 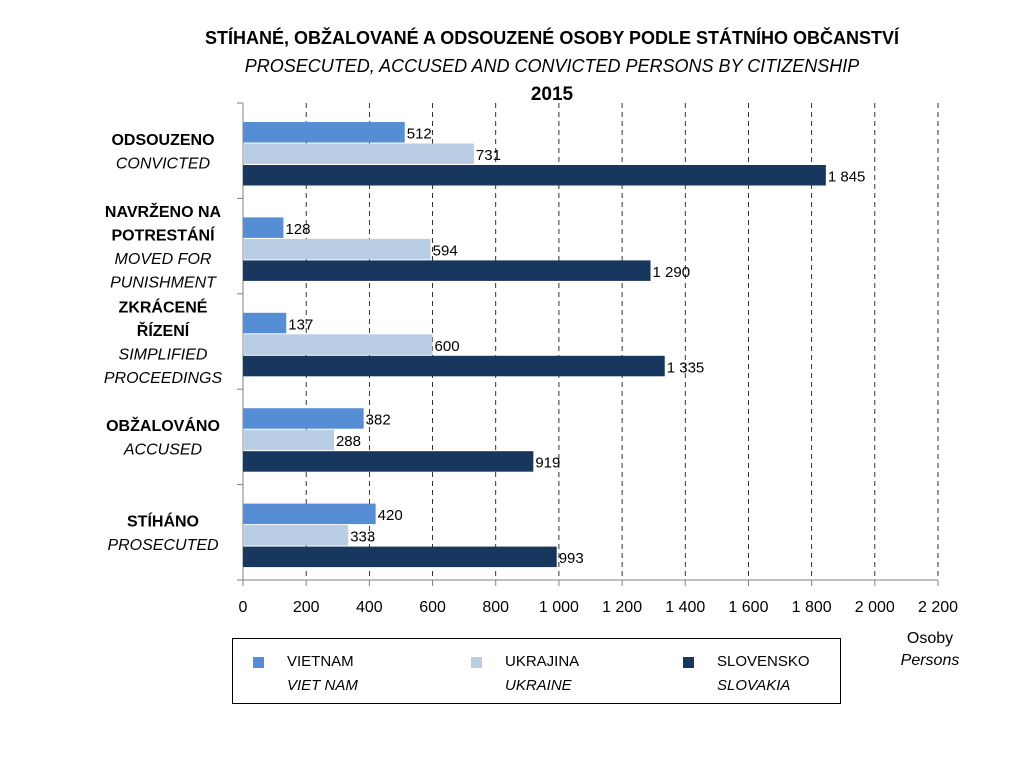 What do you see at coordinates (163, 282) in the screenshot?
I see `category-label-1-3: PUNISHMENT` at bounding box center [163, 282].